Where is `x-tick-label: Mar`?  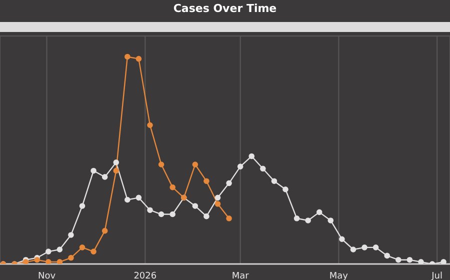 x-tick-label: Mar is located at coordinates (241, 275).